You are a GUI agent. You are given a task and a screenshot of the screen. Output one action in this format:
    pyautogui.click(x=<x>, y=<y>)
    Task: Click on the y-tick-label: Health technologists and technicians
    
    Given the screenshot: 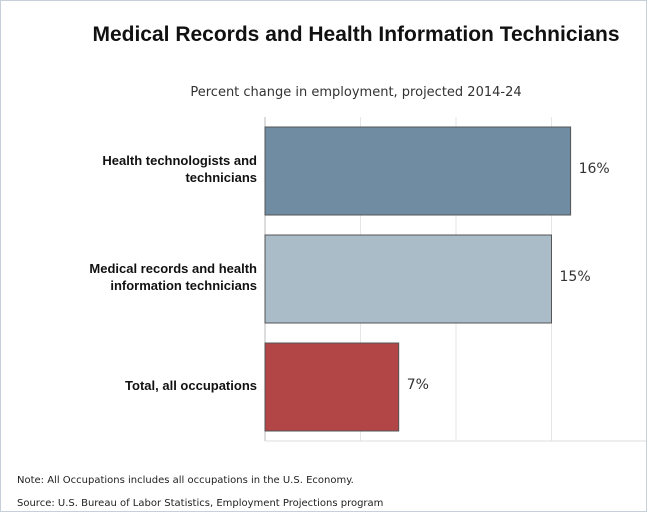 What is the action you would take?
    pyautogui.click(x=179, y=169)
    